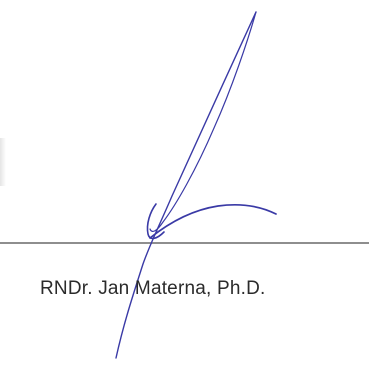 The height and width of the screenshot is (365, 369). Describe the element at coordinates (3, 162) in the screenshot. I see `scan-edge-shadow` at that location.